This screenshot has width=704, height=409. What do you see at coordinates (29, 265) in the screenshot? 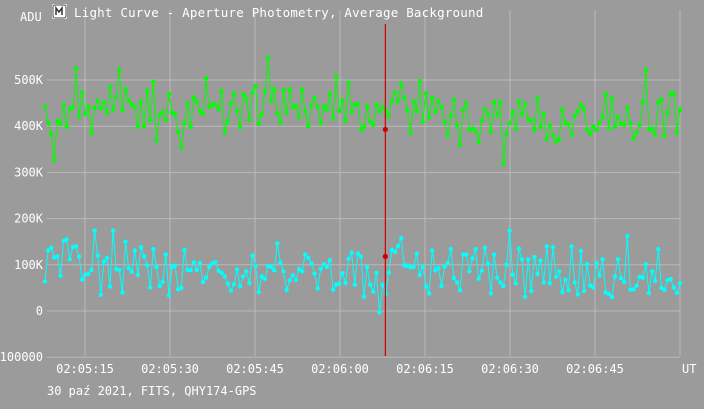
I see `y-tick-label: 100K` at bounding box center [29, 265].